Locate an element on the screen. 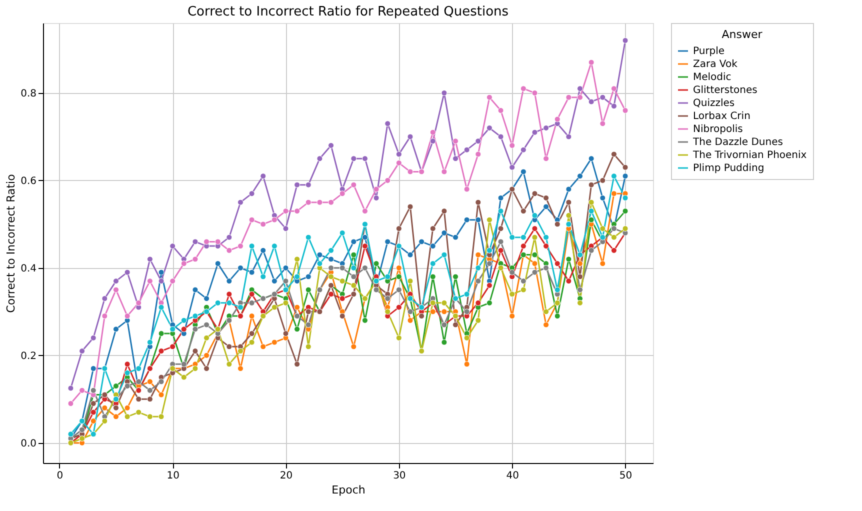 The image size is (862, 511). chart-title: Correct to Incorrect Ratio for Repeated Questions is located at coordinates (348, 12).